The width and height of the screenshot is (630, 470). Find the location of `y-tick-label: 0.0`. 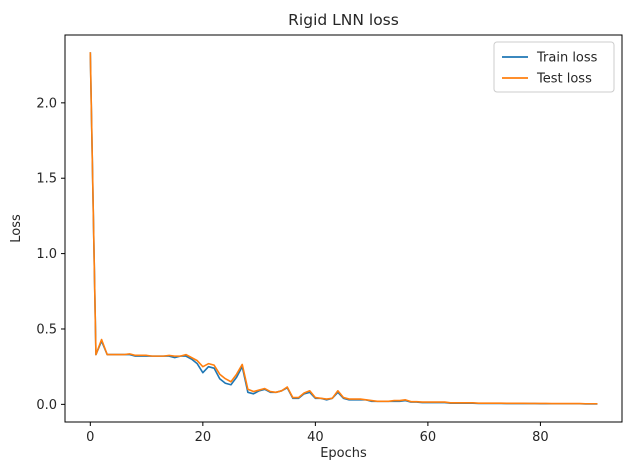

y-tick-label: 0.0 is located at coordinates (46, 405).